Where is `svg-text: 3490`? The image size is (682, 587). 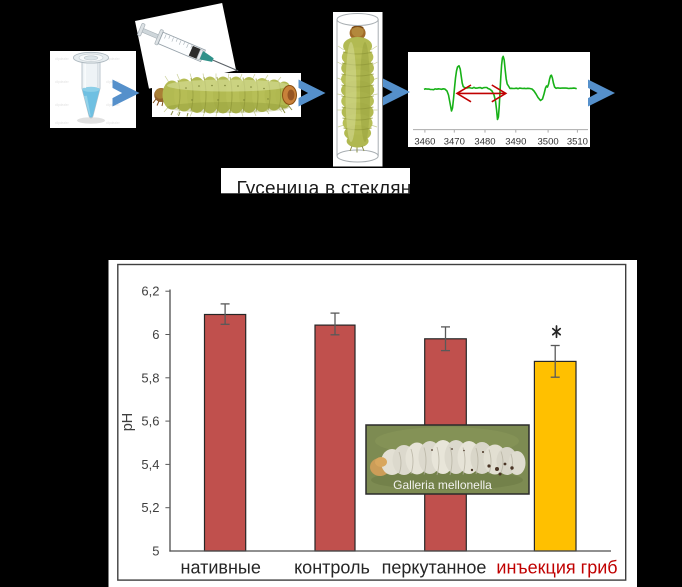 svg-text: 3490 is located at coordinates (515, 142).